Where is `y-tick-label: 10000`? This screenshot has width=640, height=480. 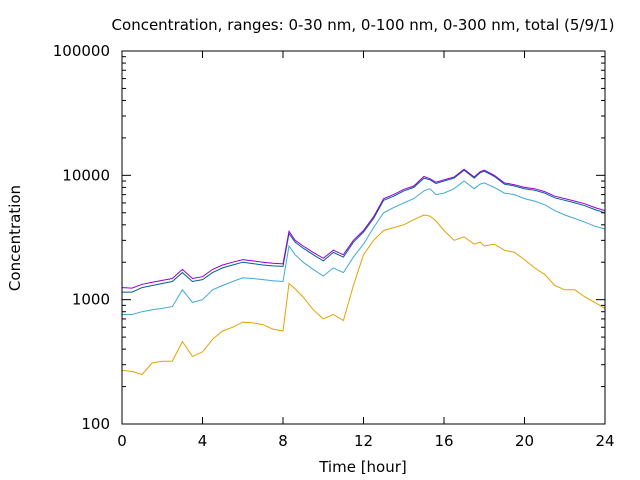 y-tick-label: 10000 is located at coordinates (86, 175).